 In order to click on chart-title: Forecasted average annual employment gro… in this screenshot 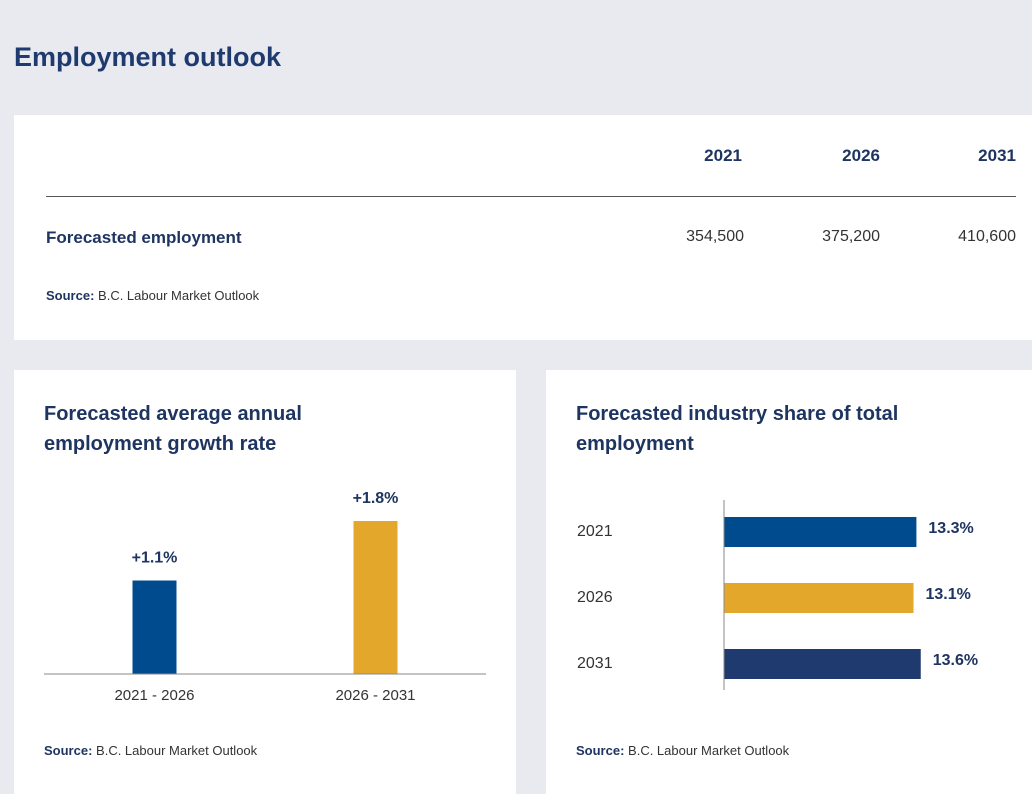, I will do `click(173, 429)`.